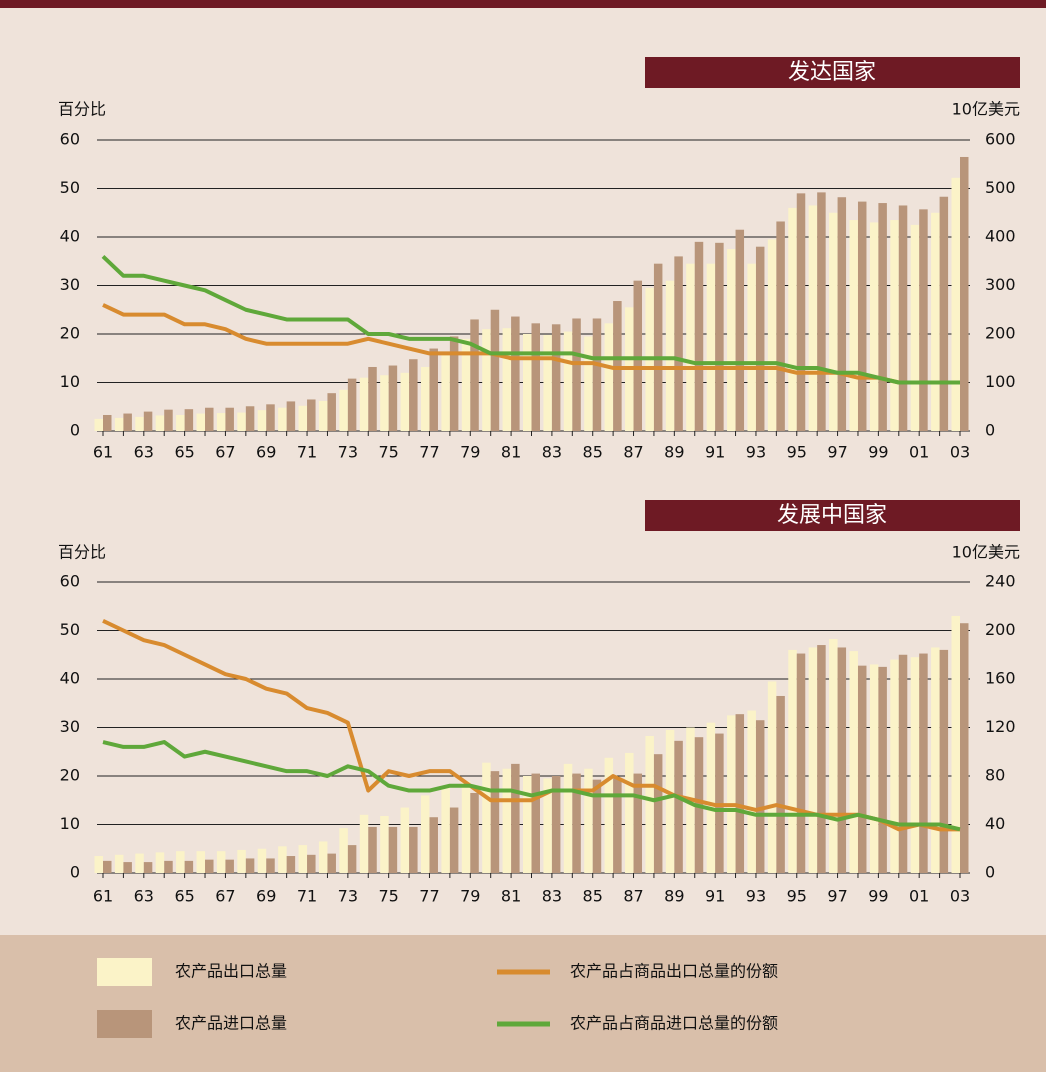  I want to click on y-tick-label: 20, so click(70, 775).